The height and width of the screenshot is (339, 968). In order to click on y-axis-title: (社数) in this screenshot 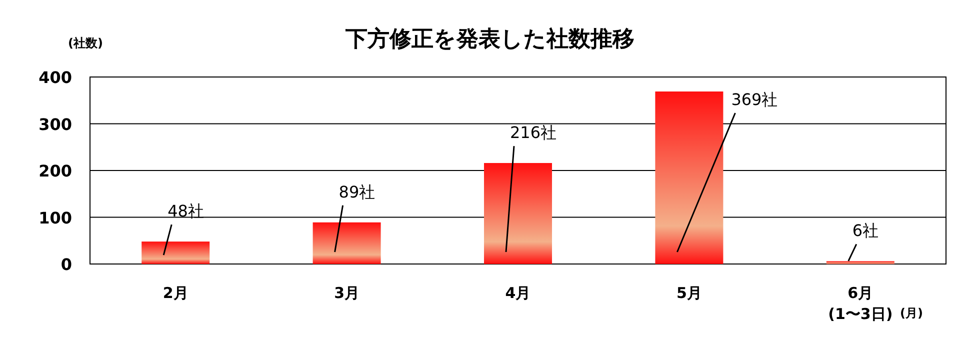, I will do `click(85, 43)`.